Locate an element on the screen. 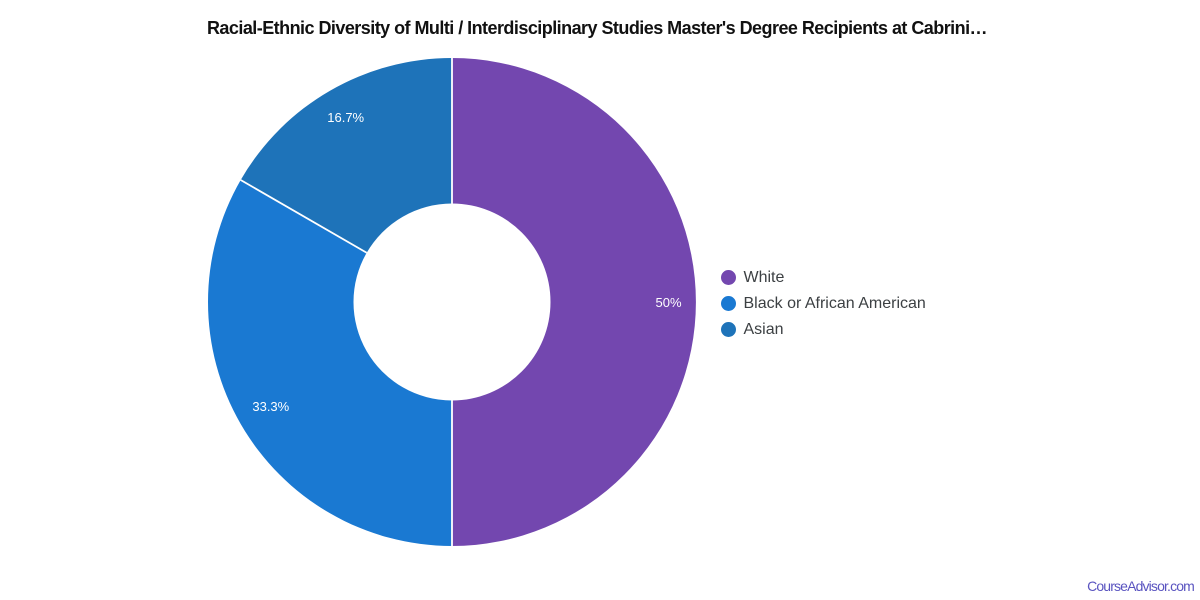  svg-text: 33.3% is located at coordinates (270, 406).